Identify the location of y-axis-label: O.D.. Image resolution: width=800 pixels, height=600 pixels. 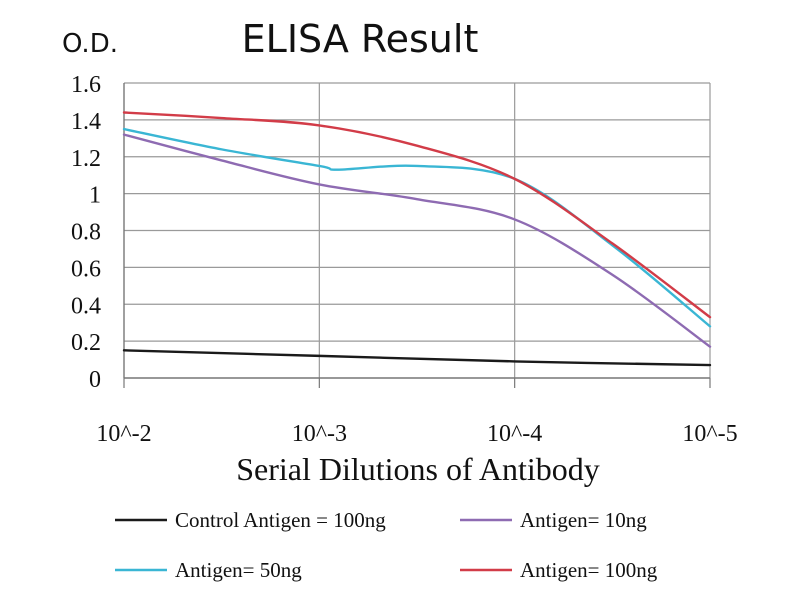
(90, 44).